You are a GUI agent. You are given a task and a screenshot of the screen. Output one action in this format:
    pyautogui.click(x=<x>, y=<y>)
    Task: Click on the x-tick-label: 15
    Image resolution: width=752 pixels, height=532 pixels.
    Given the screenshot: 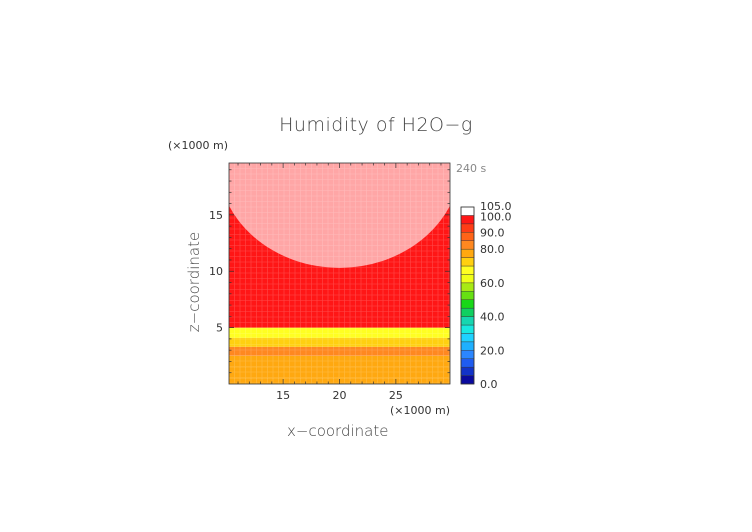 What is the action you would take?
    pyautogui.click(x=283, y=395)
    